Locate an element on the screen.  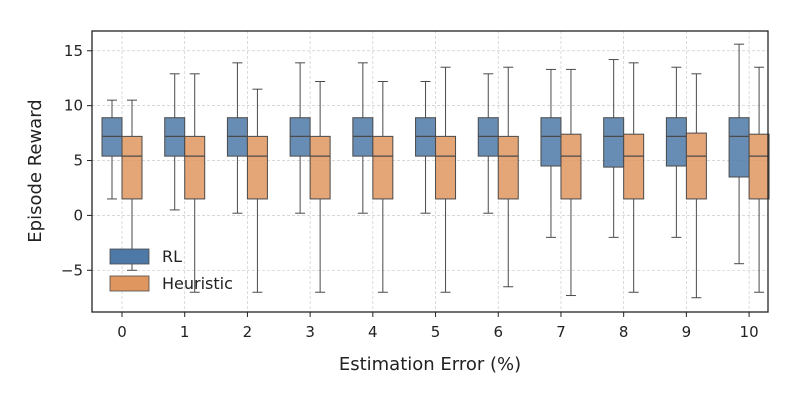
x-tick-label: 6 is located at coordinates (498, 332).